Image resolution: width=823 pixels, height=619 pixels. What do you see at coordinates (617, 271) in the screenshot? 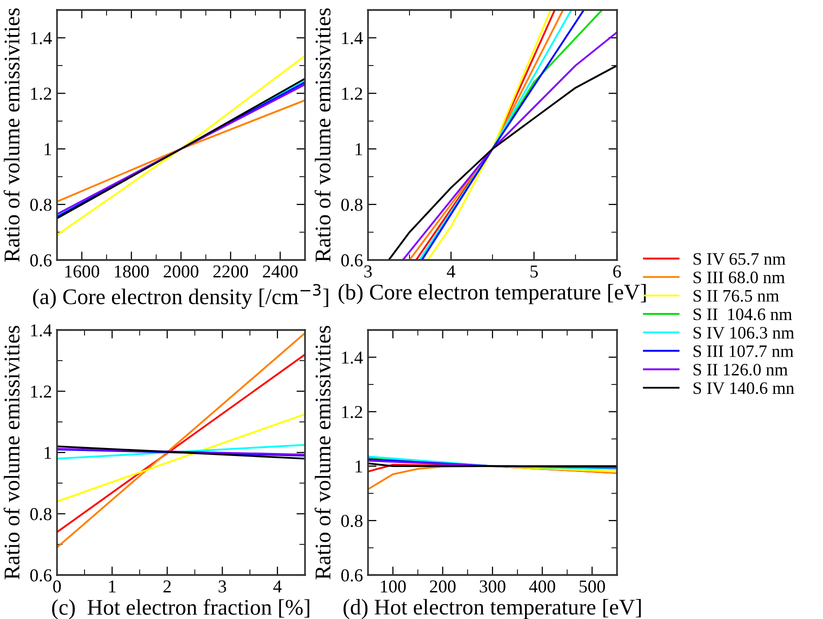
I see `x-tick-label: 6` at bounding box center [617, 271].